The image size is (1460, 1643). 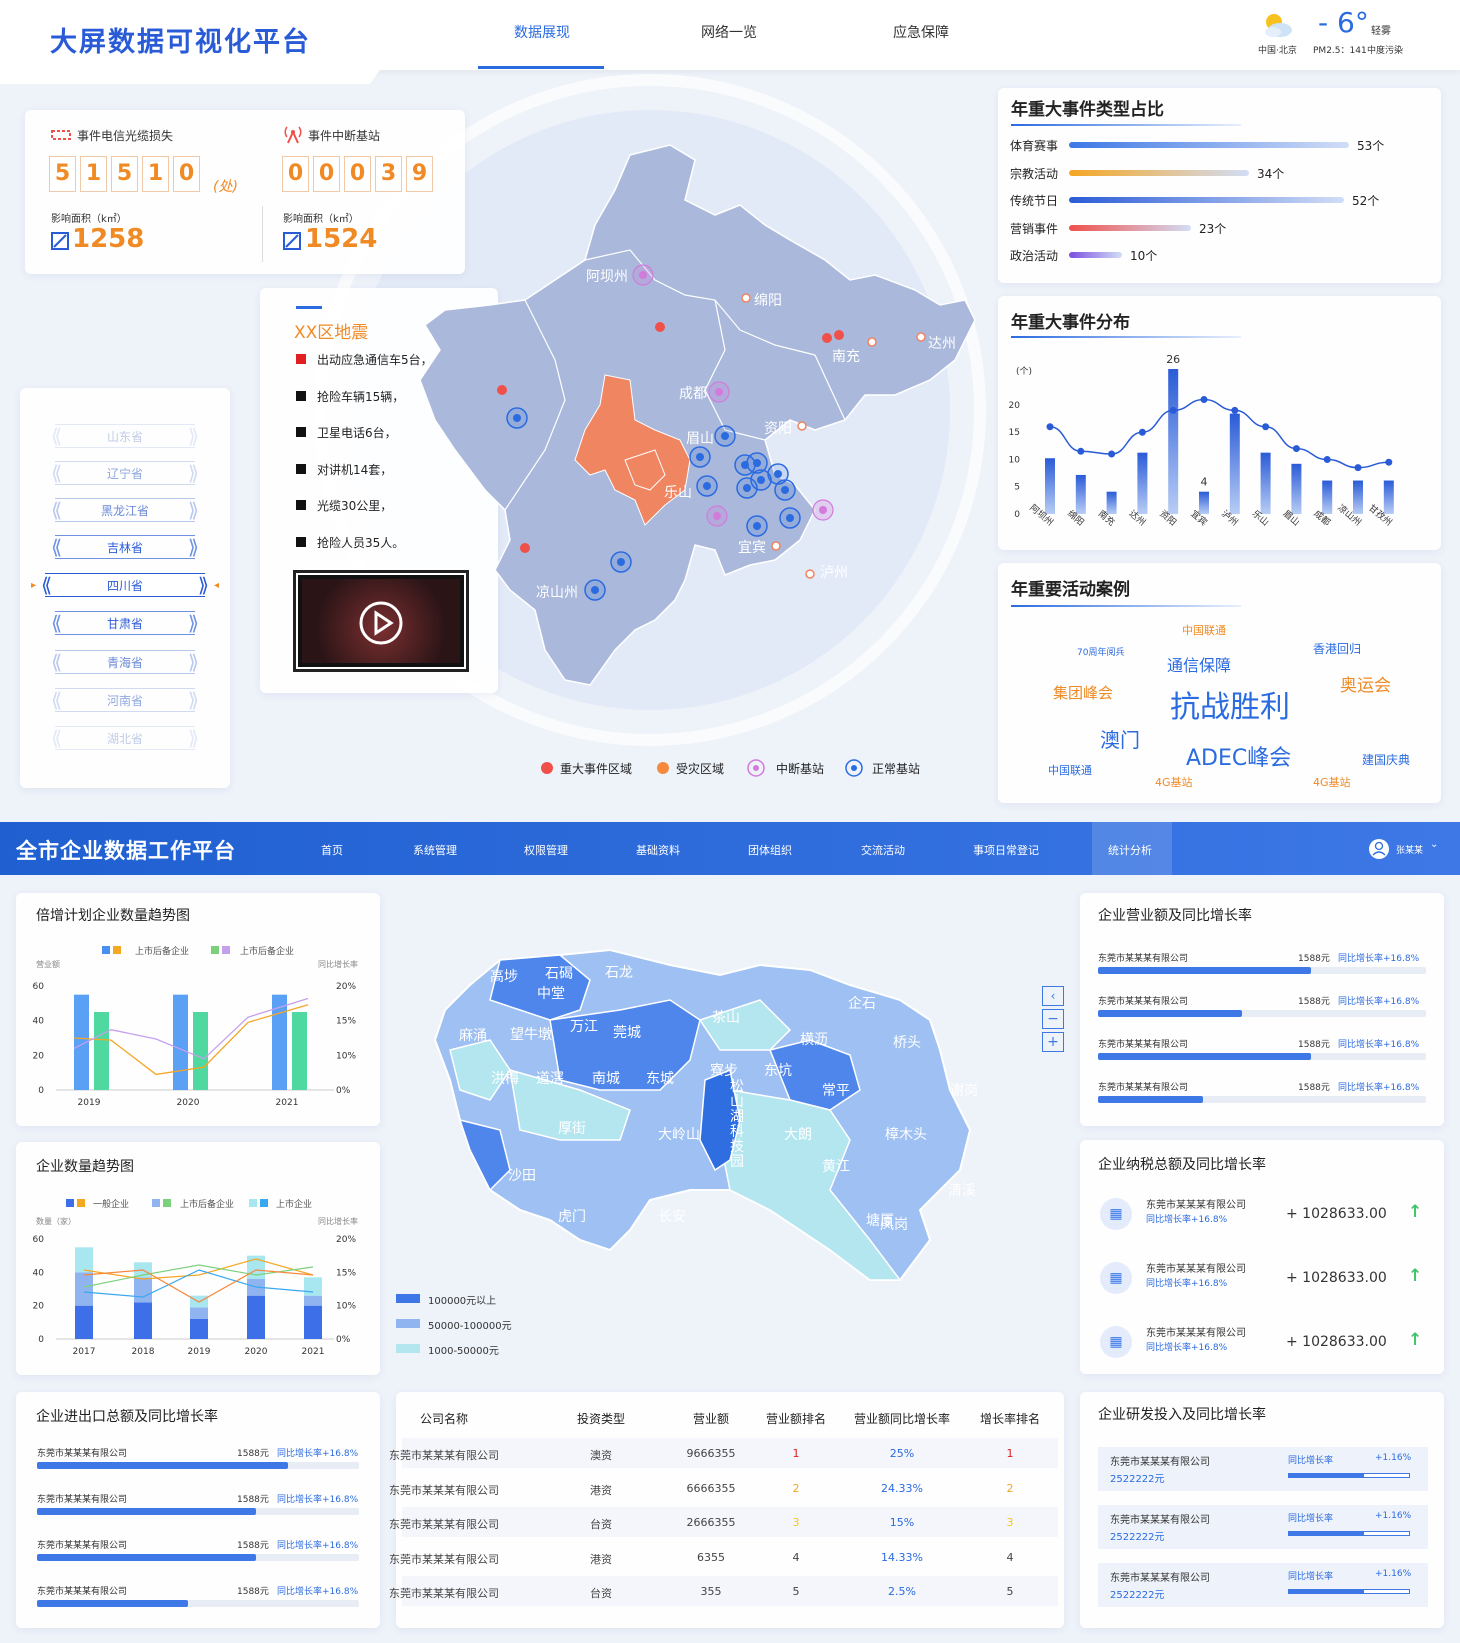 I want to click on case-word: 集团峰会, so click(x=1083, y=693).